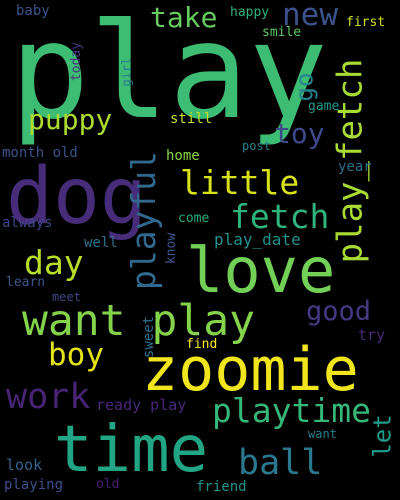  I want to click on word-work: work, so click(48, 397).